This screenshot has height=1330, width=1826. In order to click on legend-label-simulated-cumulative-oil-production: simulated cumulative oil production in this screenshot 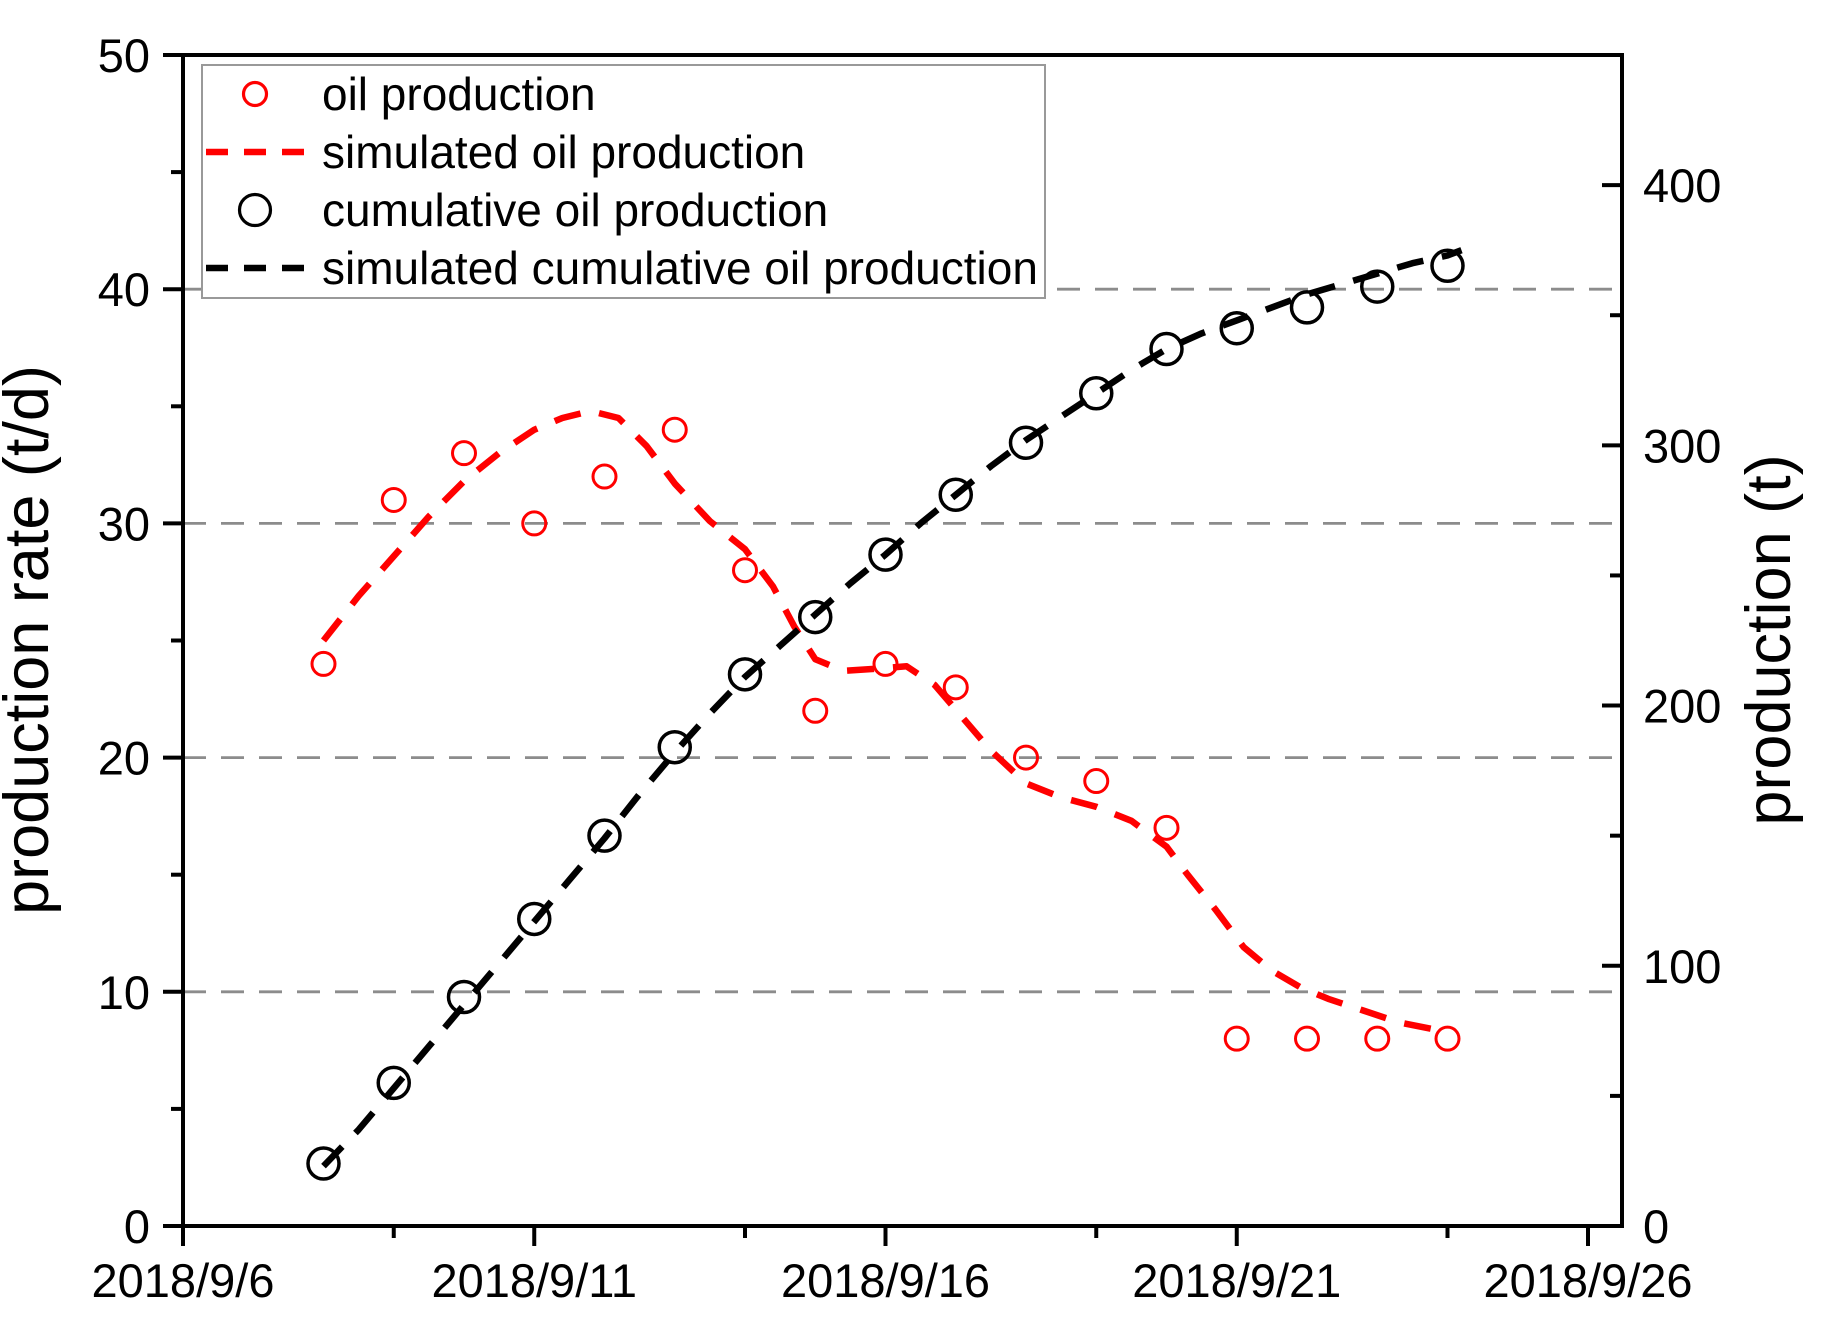, I will do `click(680, 268)`.